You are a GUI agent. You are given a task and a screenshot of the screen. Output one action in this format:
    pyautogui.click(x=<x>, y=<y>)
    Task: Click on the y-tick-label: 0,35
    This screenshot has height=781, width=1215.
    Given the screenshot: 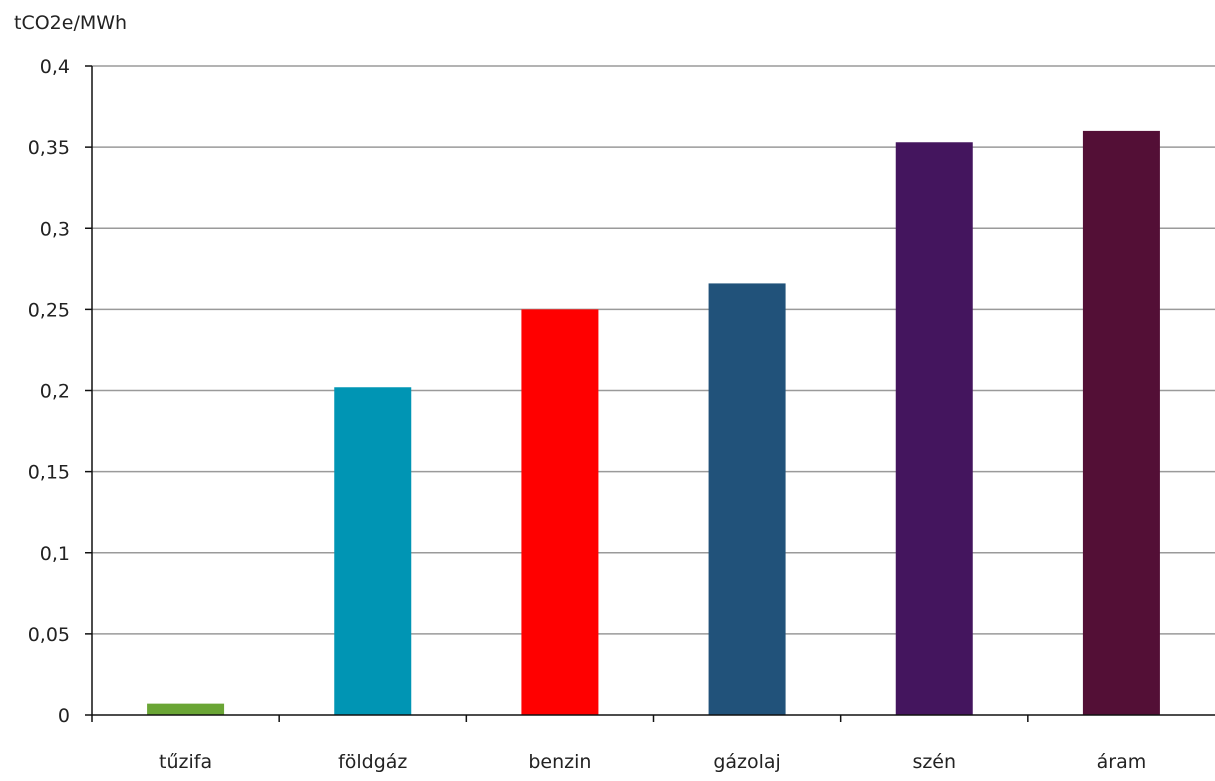 What is the action you would take?
    pyautogui.click(x=49, y=148)
    